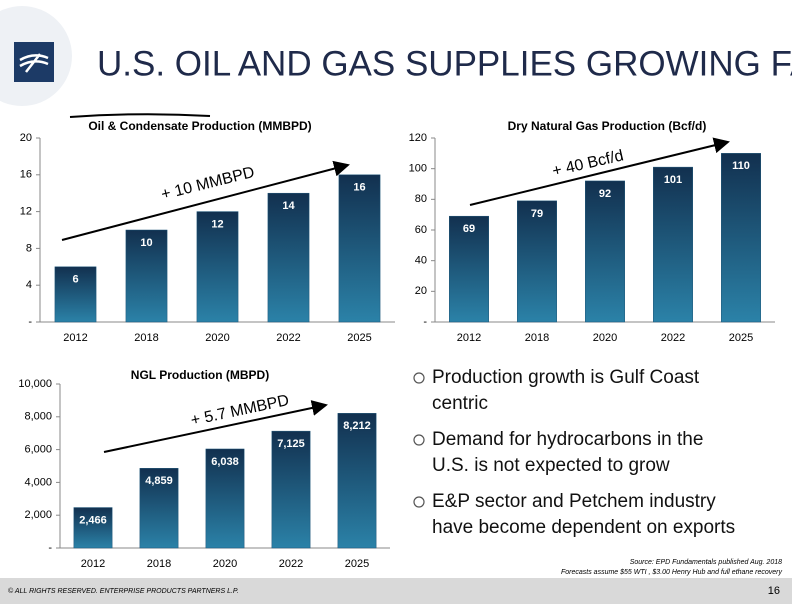 The height and width of the screenshot is (612, 792). Describe the element at coordinates (288, 206) in the screenshot. I see `value-label: 14` at that location.